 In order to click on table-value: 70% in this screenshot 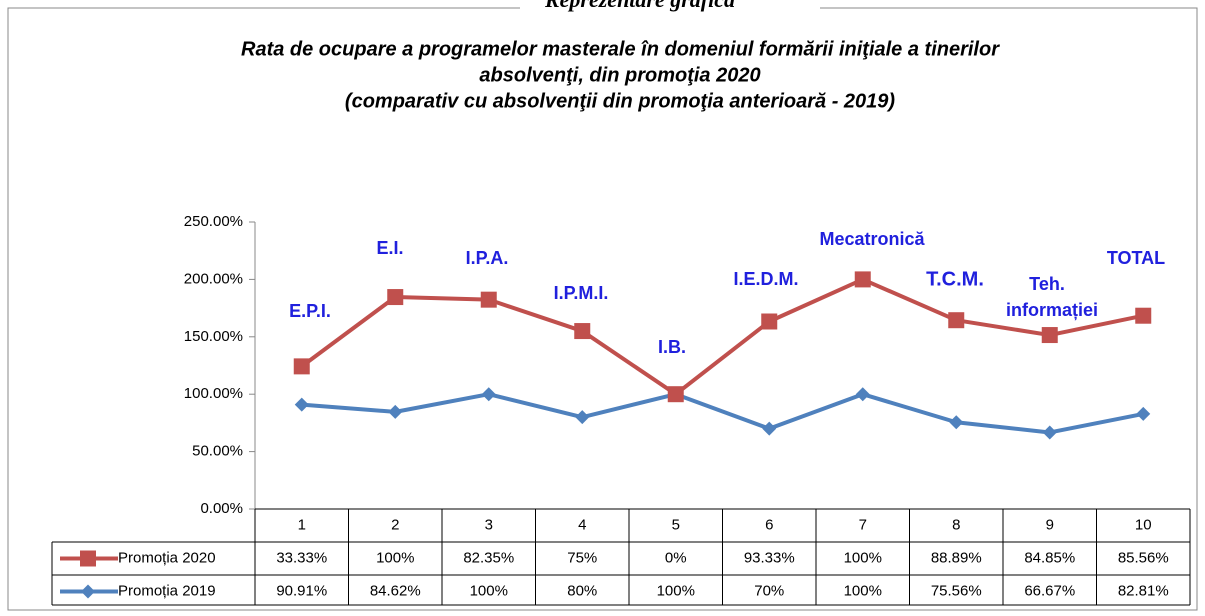, I will do `click(769, 590)`.